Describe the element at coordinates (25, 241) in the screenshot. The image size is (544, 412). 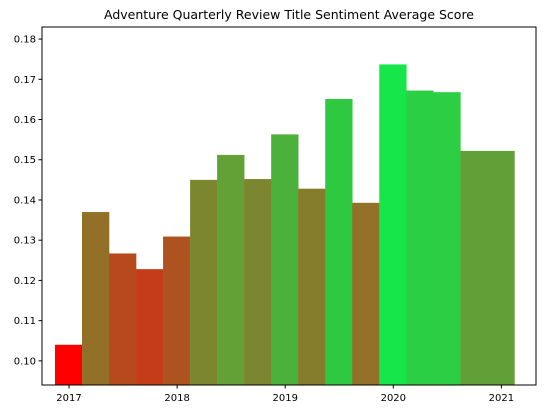
I see `y-tick-label: 0.13` at that location.